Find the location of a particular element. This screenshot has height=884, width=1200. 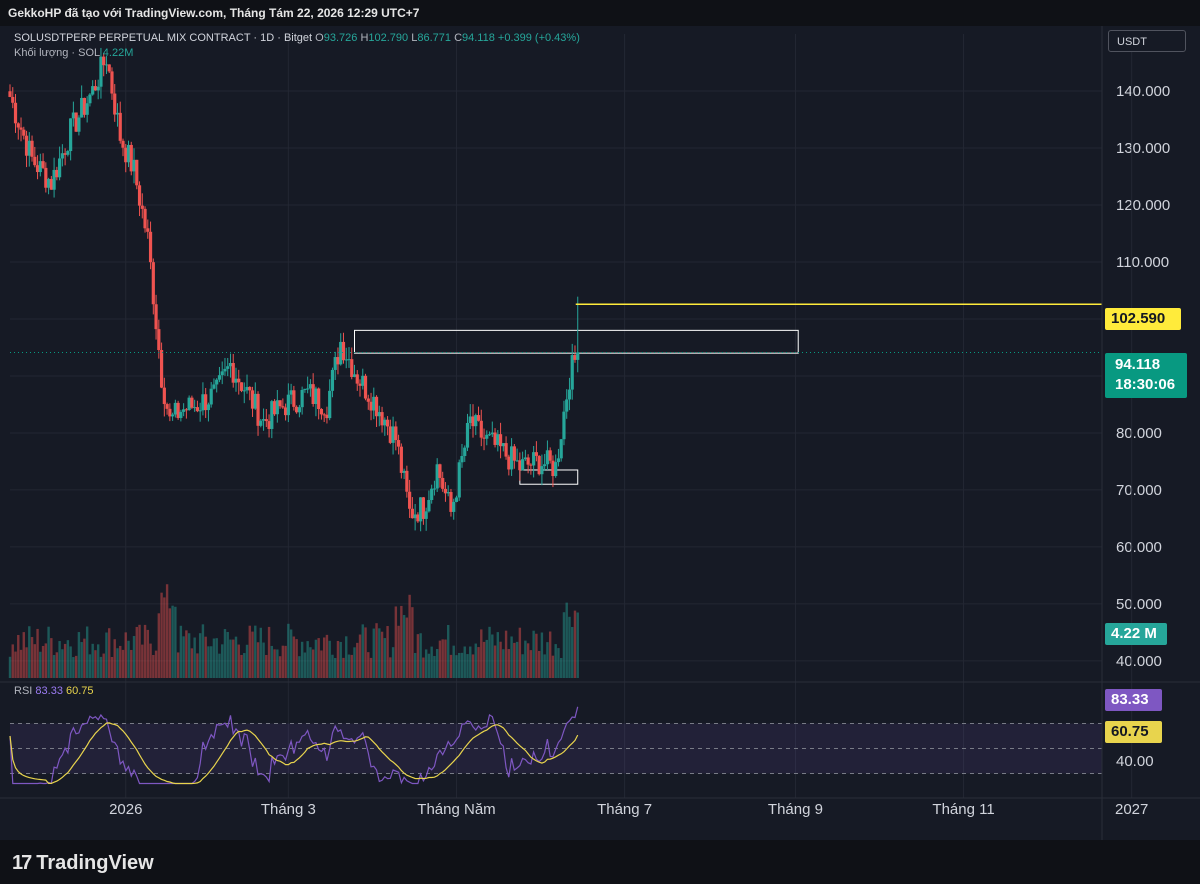

volume-legend: Khối lượng · SOL 4.22M is located at coordinates (73, 53).